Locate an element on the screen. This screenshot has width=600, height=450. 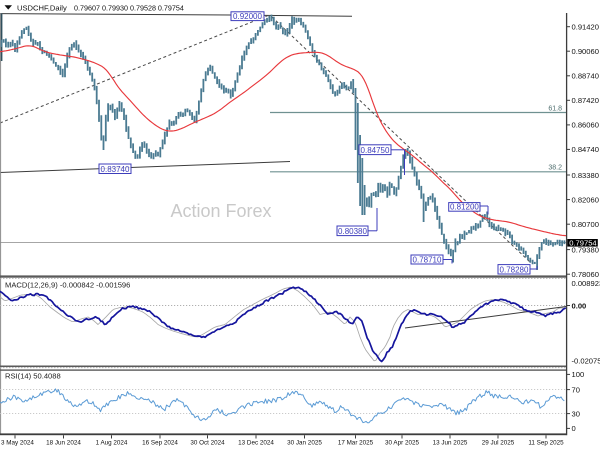
svg-text: 70 is located at coordinates (576, 389).